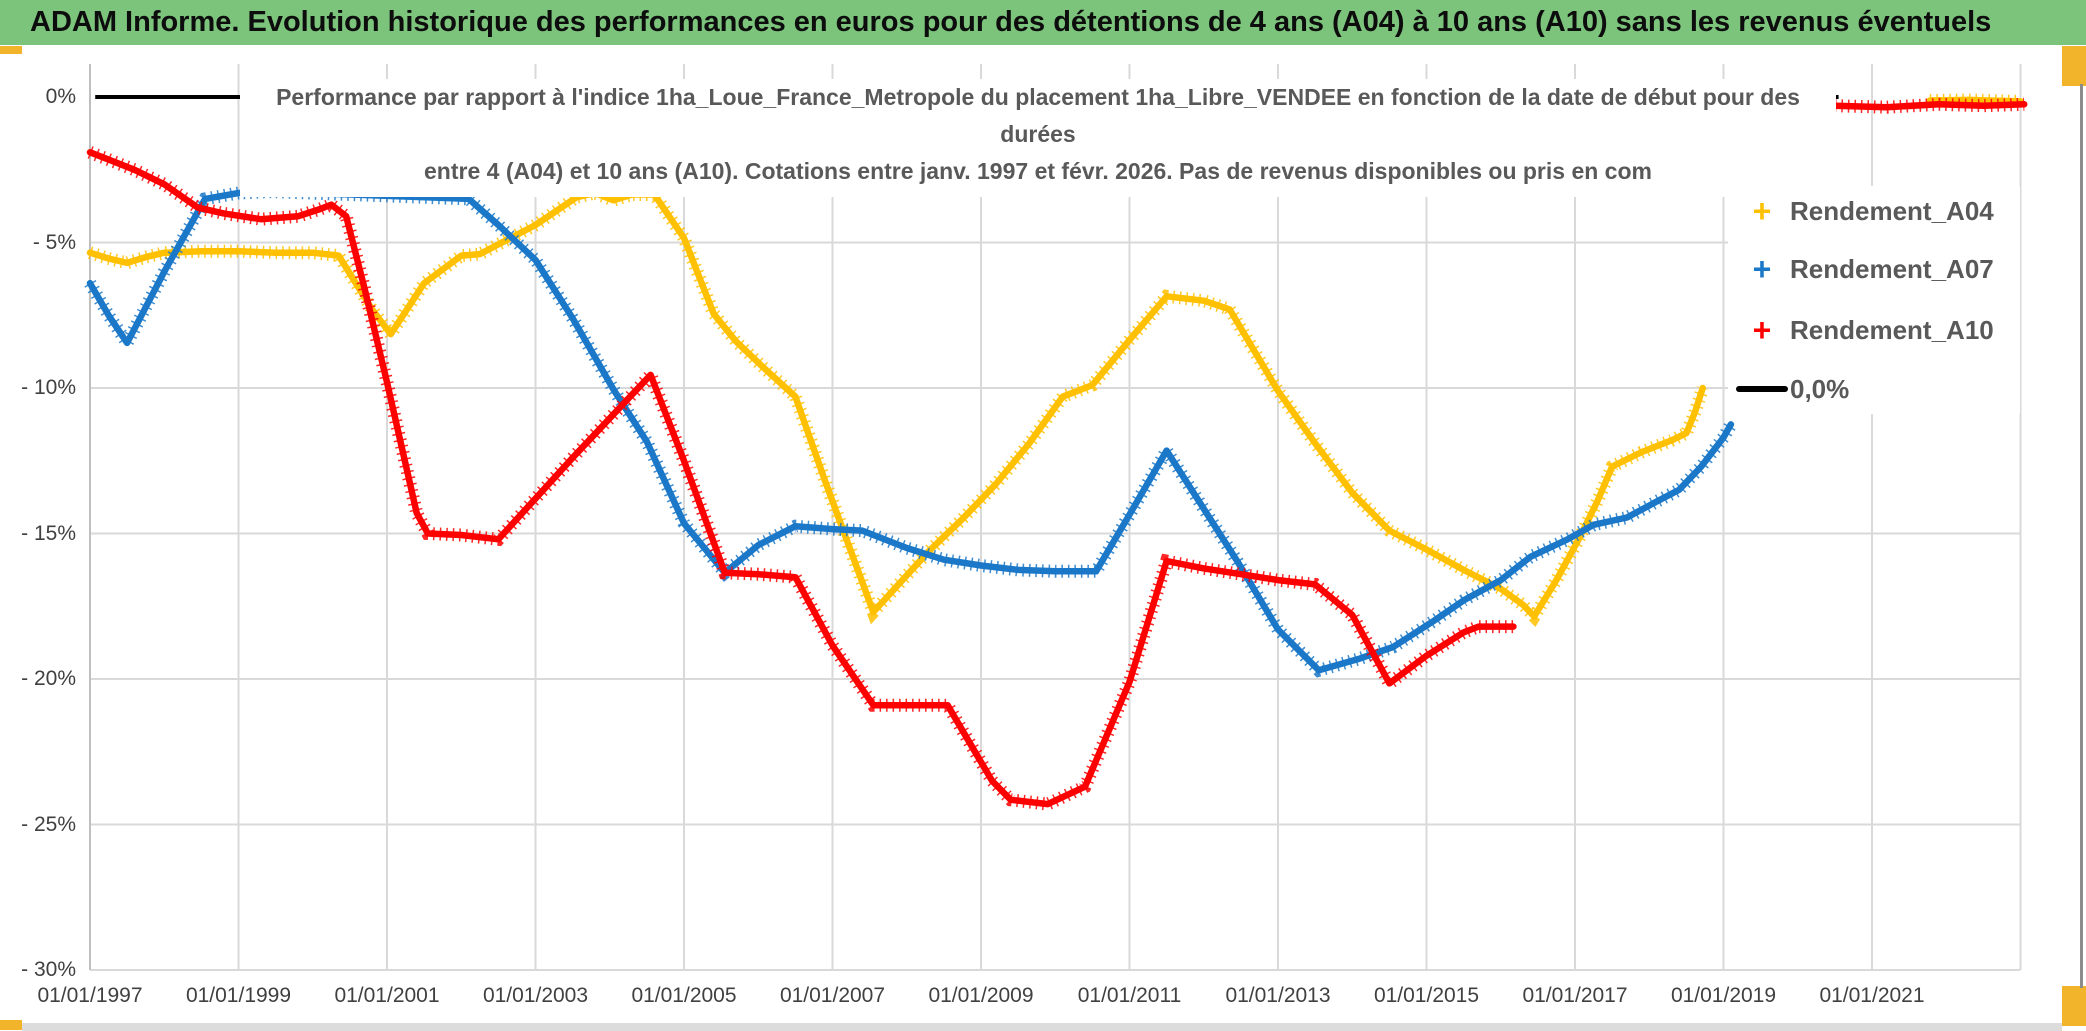  I want to click on x-axis-label: 01/01/2001, so click(387, 995).